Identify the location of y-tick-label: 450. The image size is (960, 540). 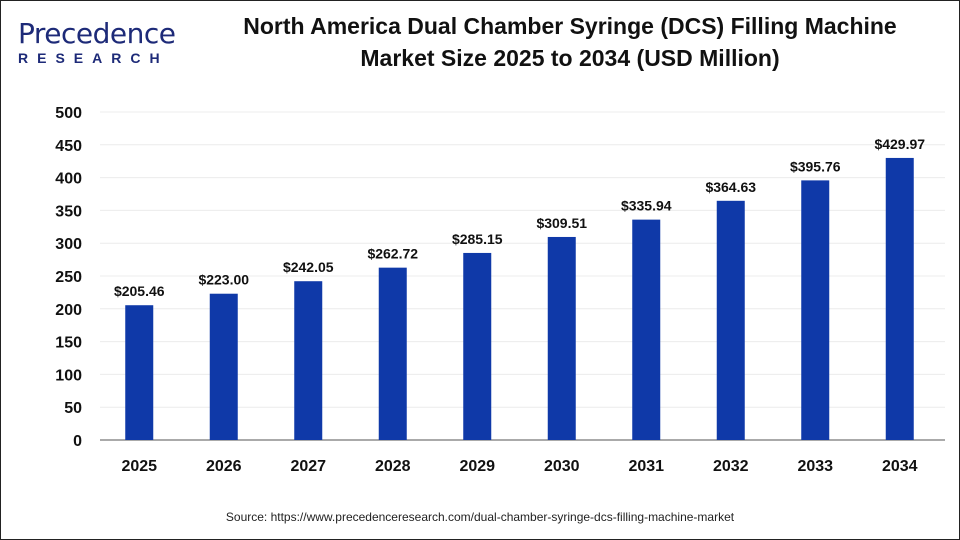
(68, 146).